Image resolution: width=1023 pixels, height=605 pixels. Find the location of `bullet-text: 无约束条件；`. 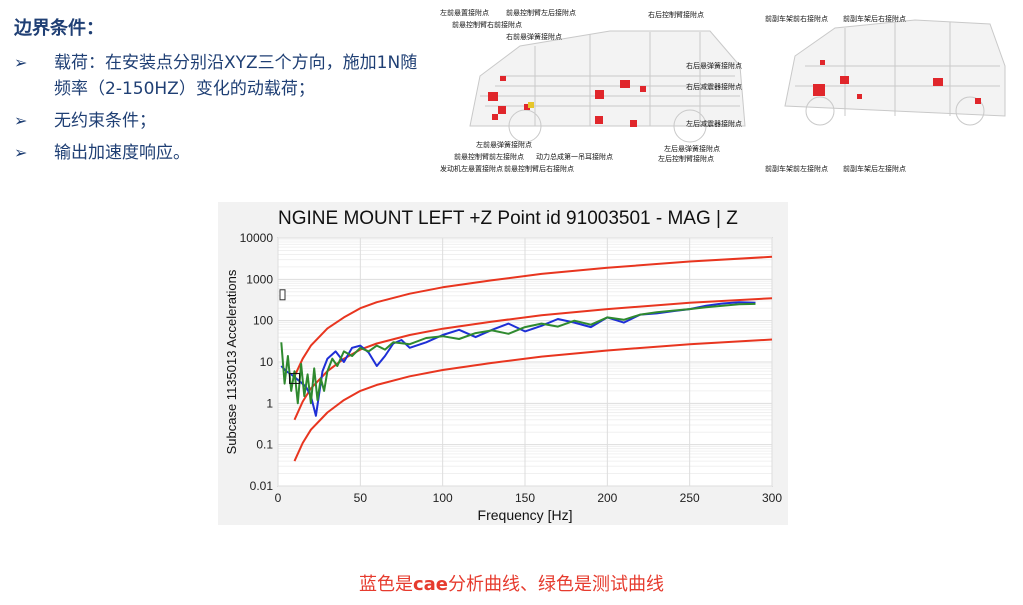

bullet-text: 无约束条件； is located at coordinates (105, 121).